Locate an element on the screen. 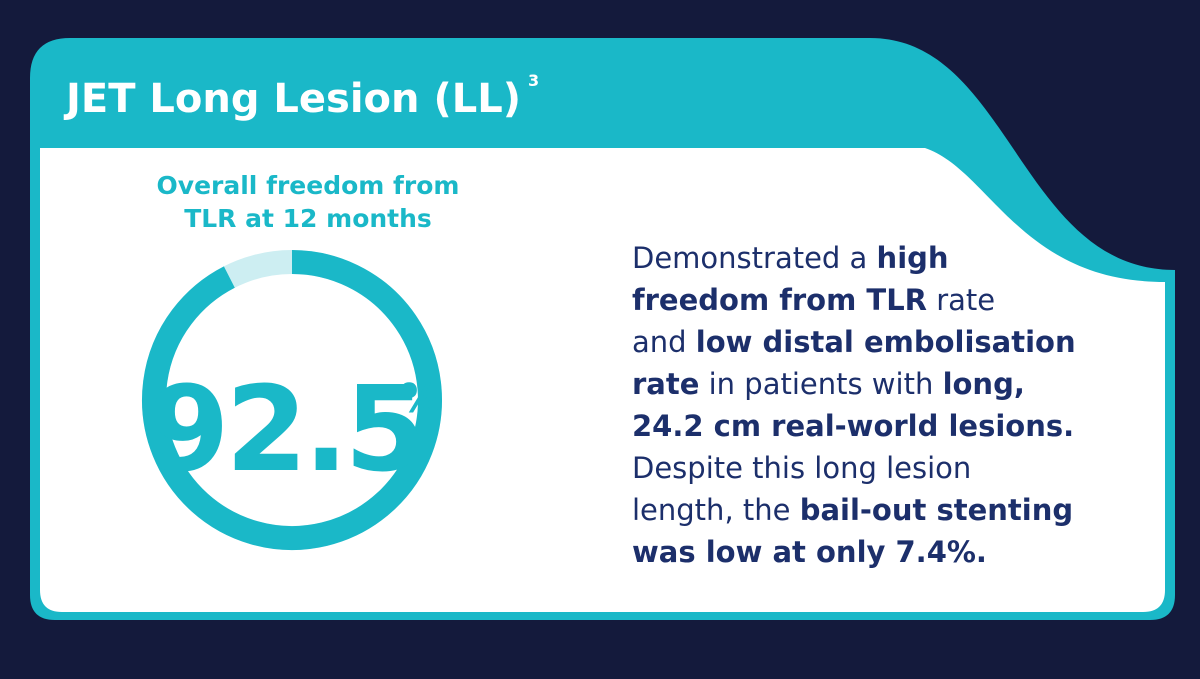 The height and width of the screenshot is (679, 1200). description-line: was low at only 7.4%. is located at coordinates (809, 552).